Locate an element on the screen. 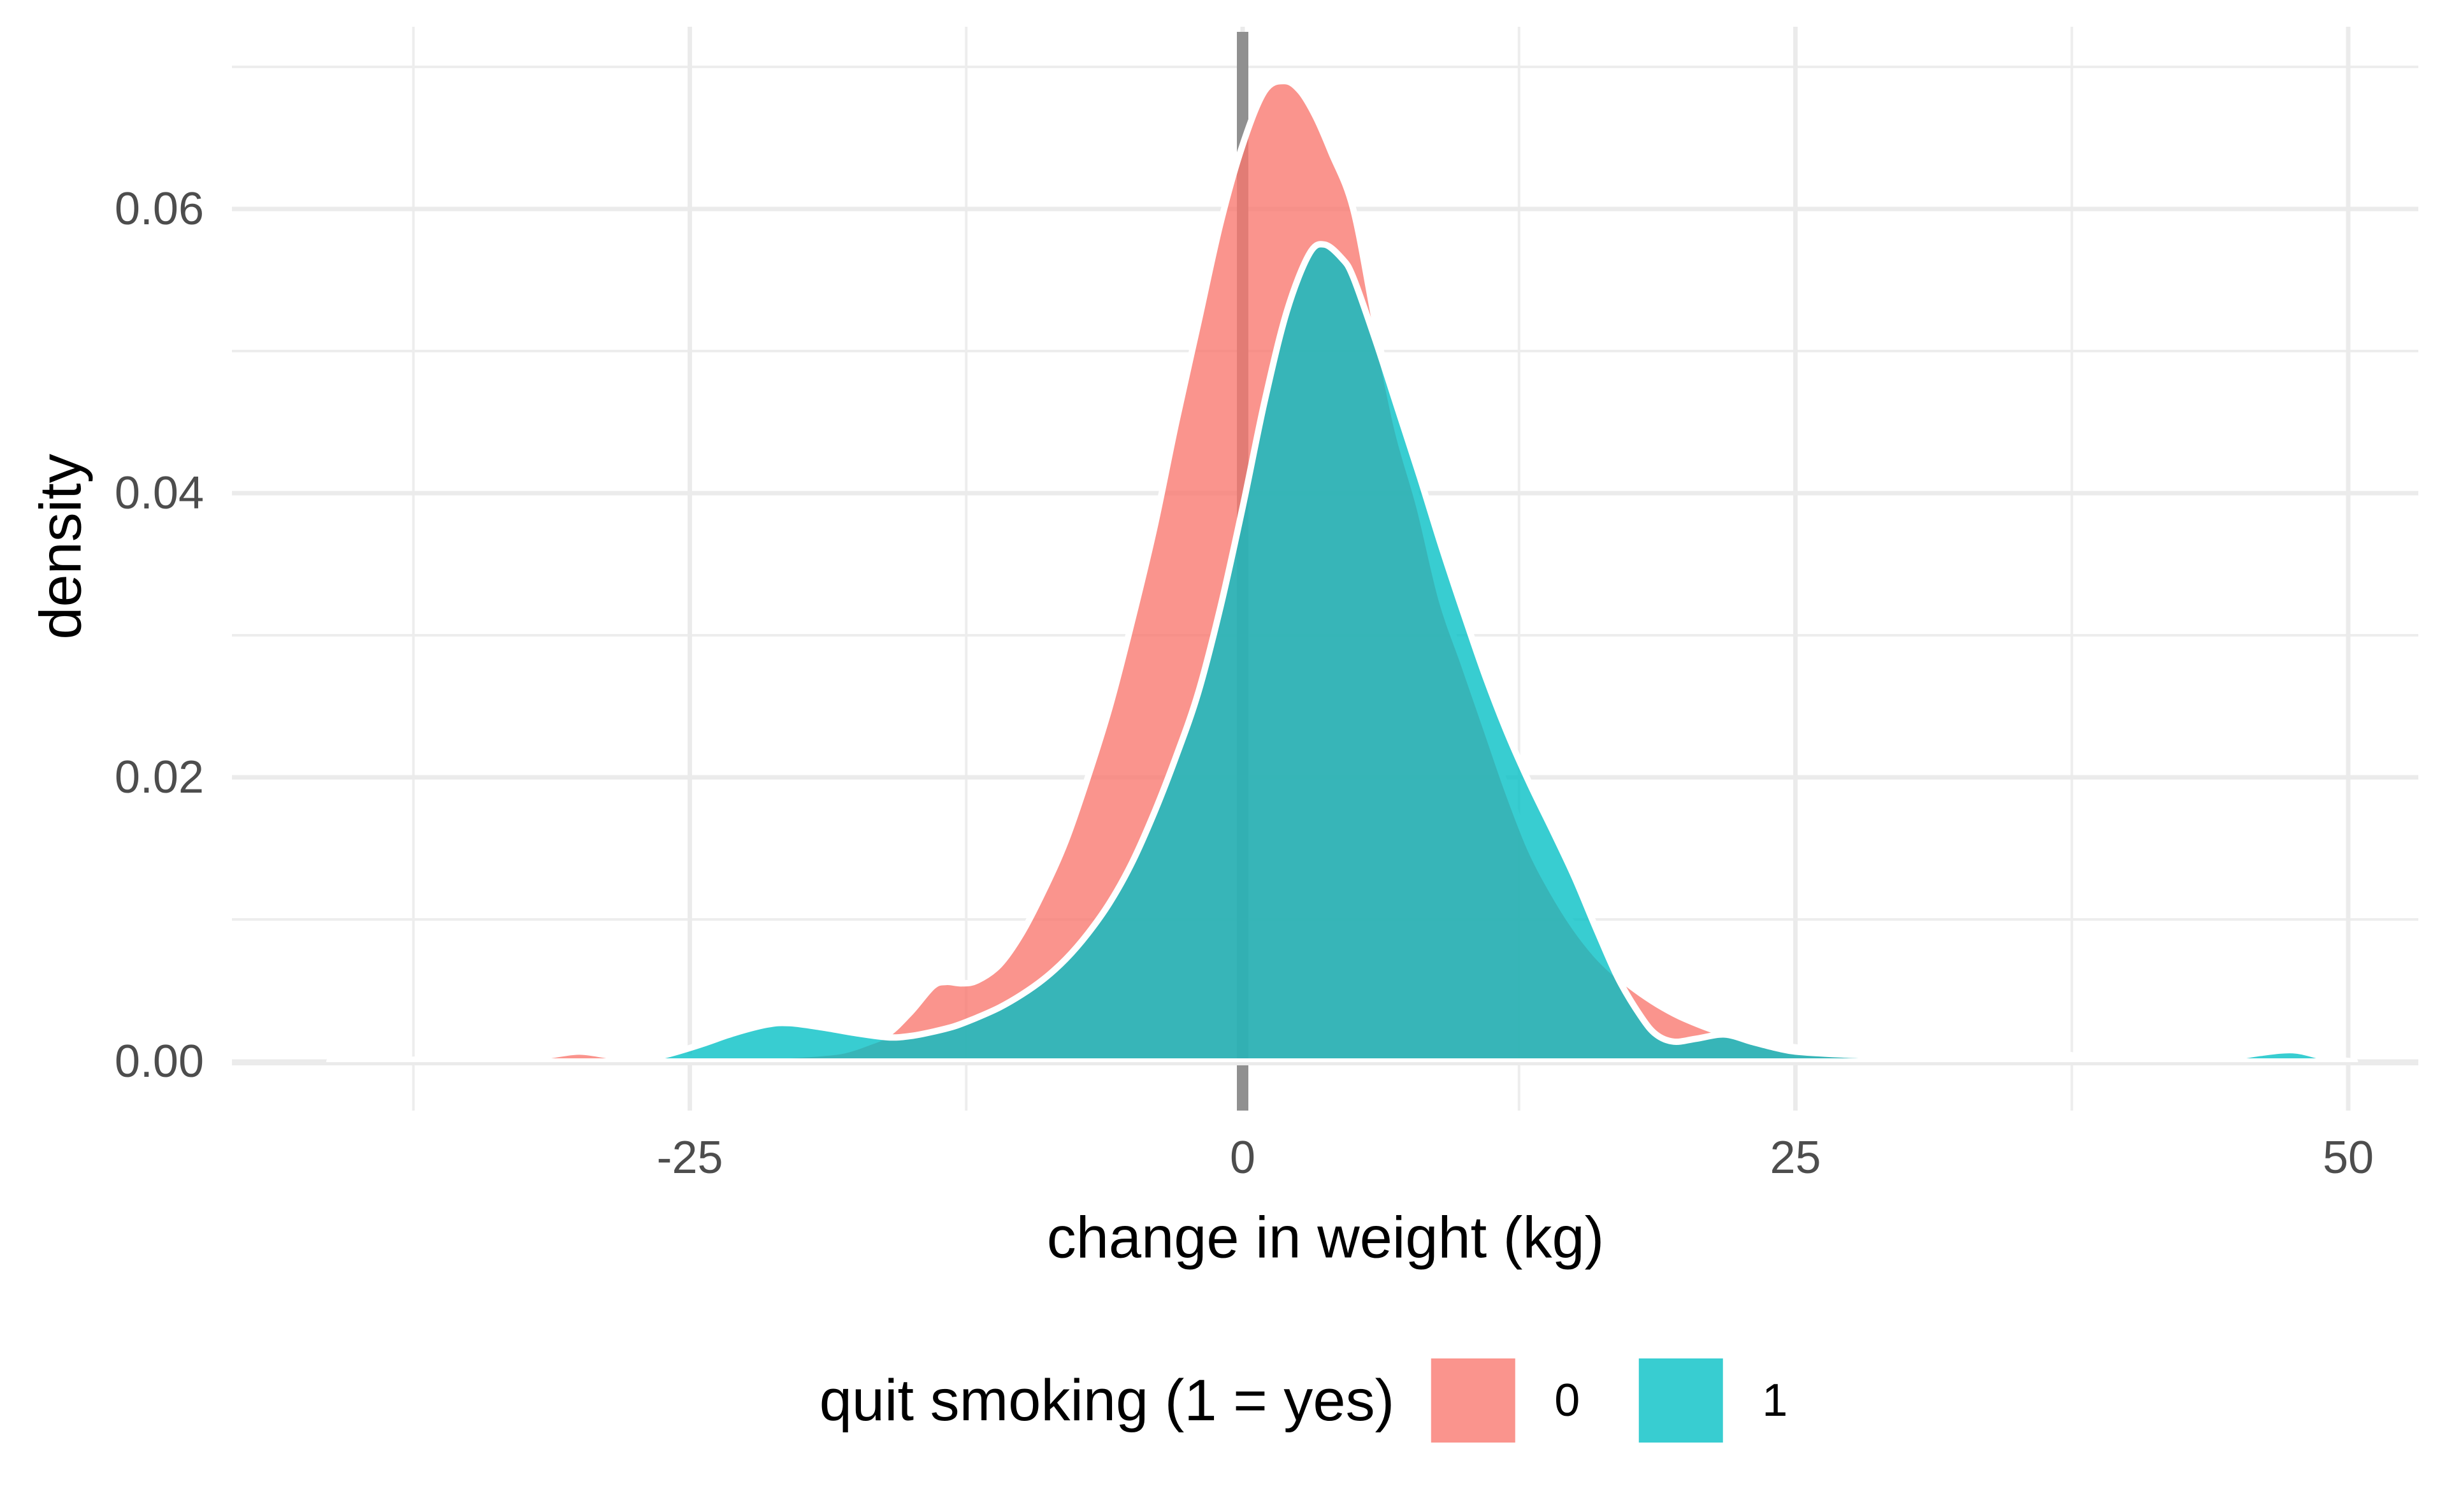  x-tick-label: 25 is located at coordinates (1795, 1157).